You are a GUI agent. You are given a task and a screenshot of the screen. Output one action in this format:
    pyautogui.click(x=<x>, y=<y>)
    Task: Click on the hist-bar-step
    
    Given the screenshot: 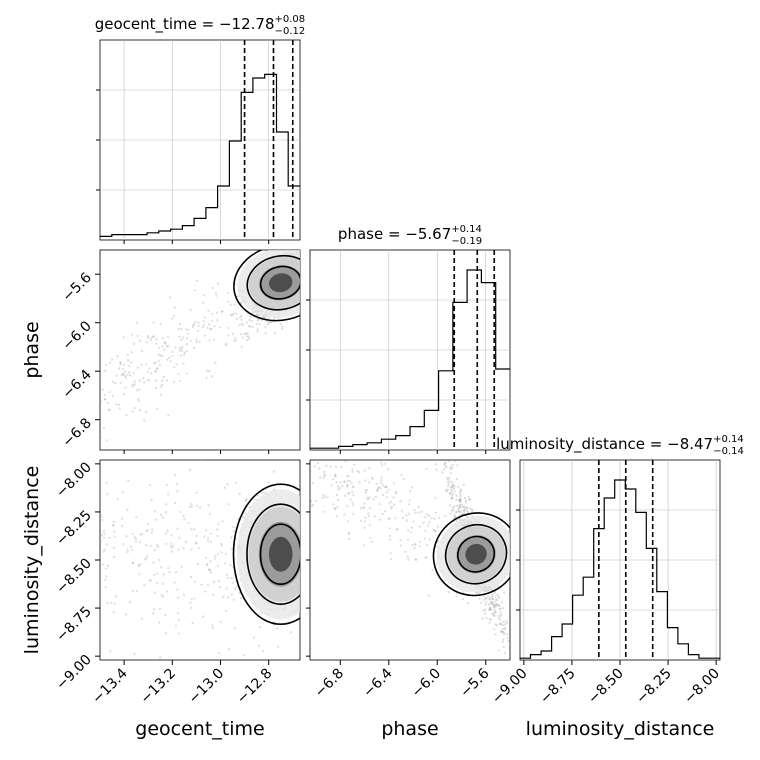 What is the action you would take?
    pyautogui.click(x=200, y=155)
    